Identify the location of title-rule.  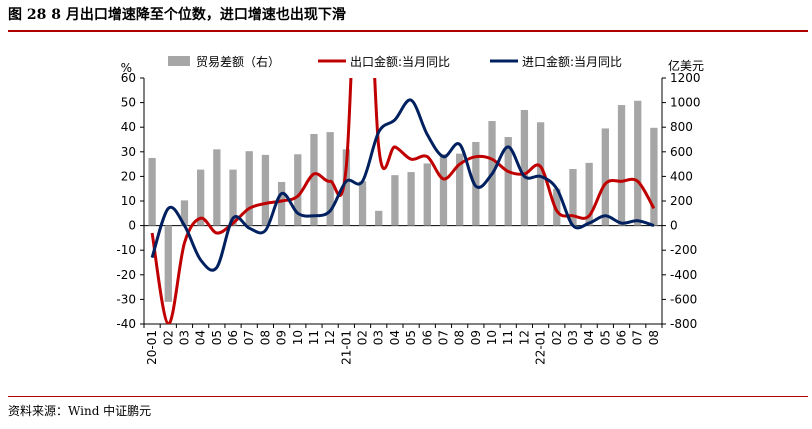
(408, 31).